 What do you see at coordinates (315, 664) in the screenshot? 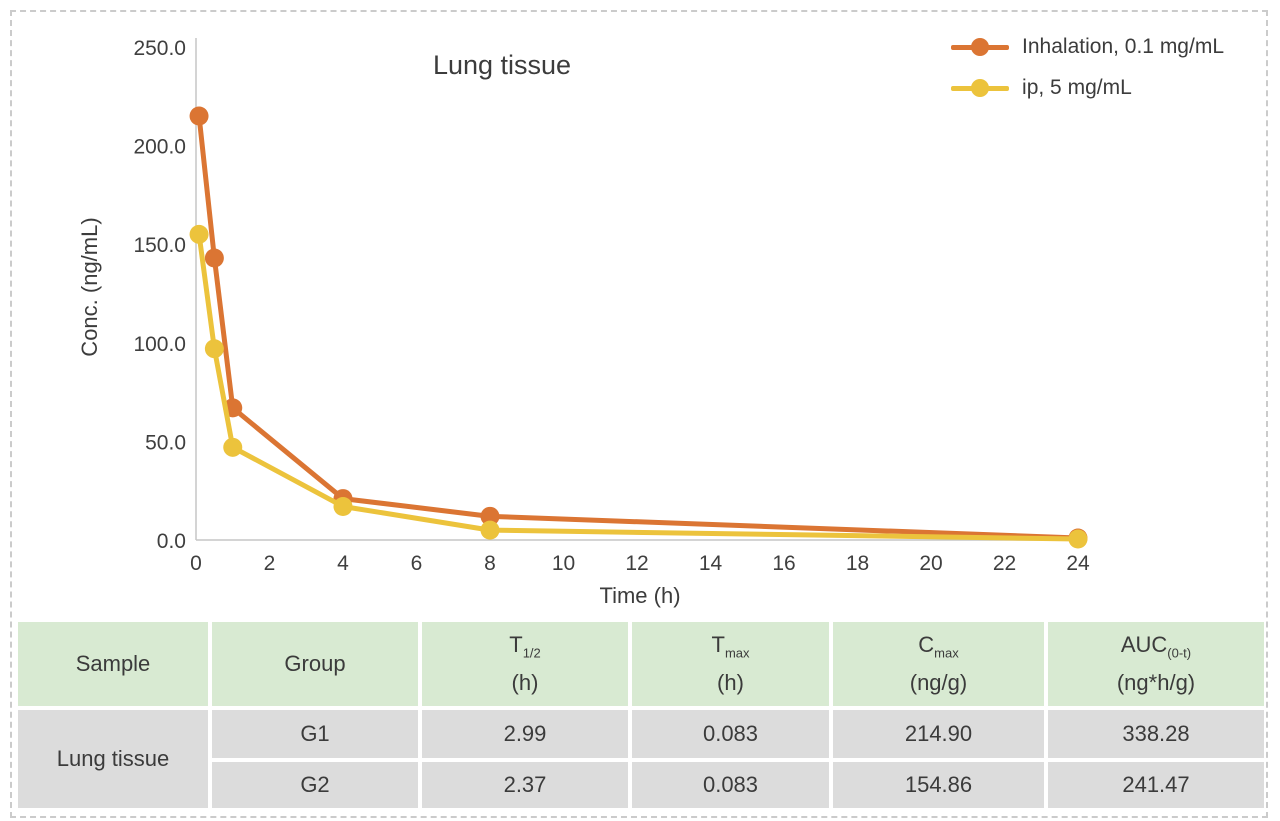
I see `col-header-group: Group` at bounding box center [315, 664].